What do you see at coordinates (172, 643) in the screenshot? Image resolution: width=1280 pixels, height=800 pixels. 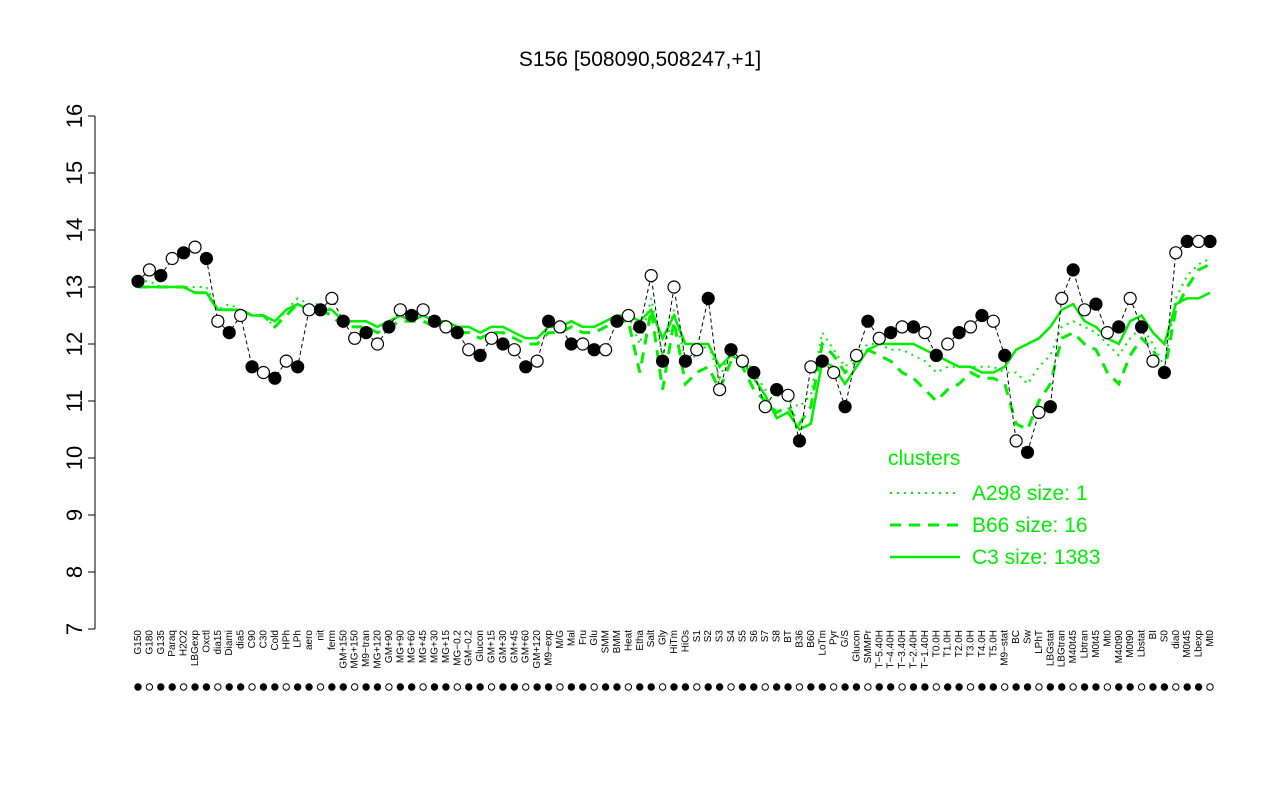 I see `x-tick-label: Paraq` at bounding box center [172, 643].